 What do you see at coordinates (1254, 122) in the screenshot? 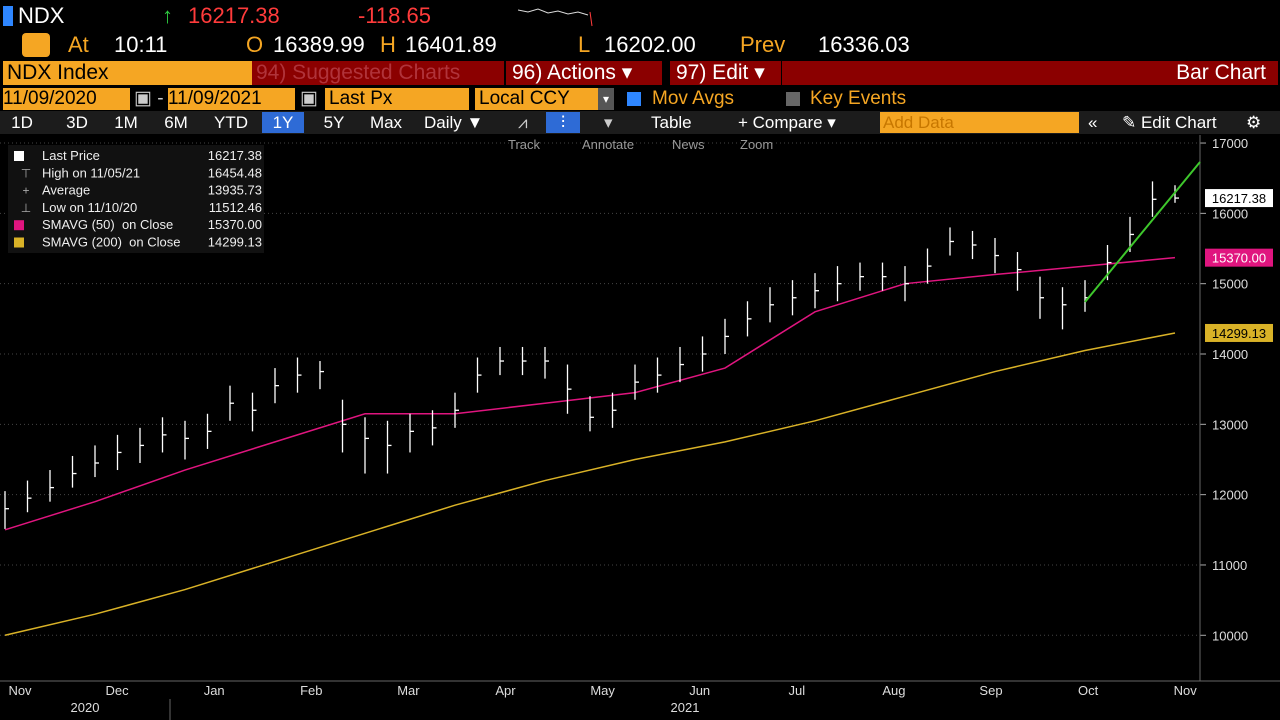
I see `settings-icon: ⚙` at bounding box center [1254, 122].